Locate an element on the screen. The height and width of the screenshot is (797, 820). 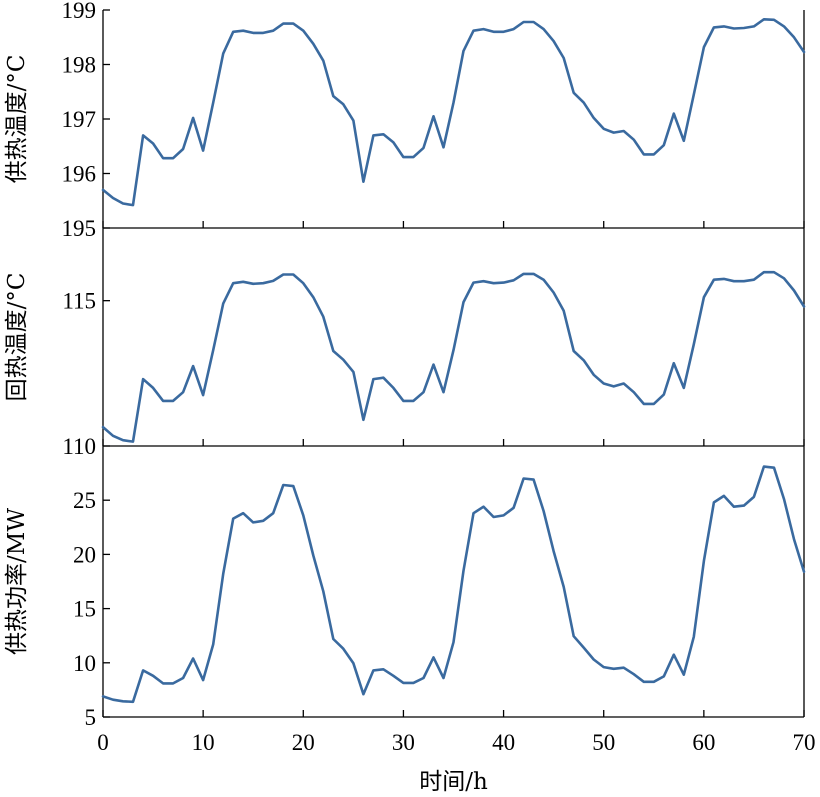
y-tick-label-2-4: 25 is located at coordinates (84, 500).